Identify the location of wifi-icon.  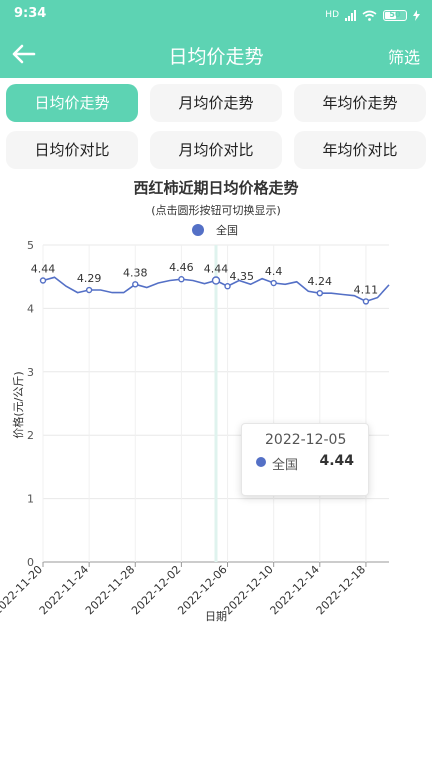
(369, 15).